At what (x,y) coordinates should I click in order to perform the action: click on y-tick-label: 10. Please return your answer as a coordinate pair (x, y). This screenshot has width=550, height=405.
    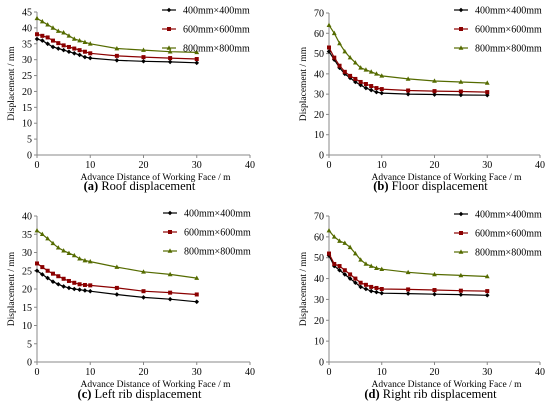
    Looking at the image, I should click on (27, 124).